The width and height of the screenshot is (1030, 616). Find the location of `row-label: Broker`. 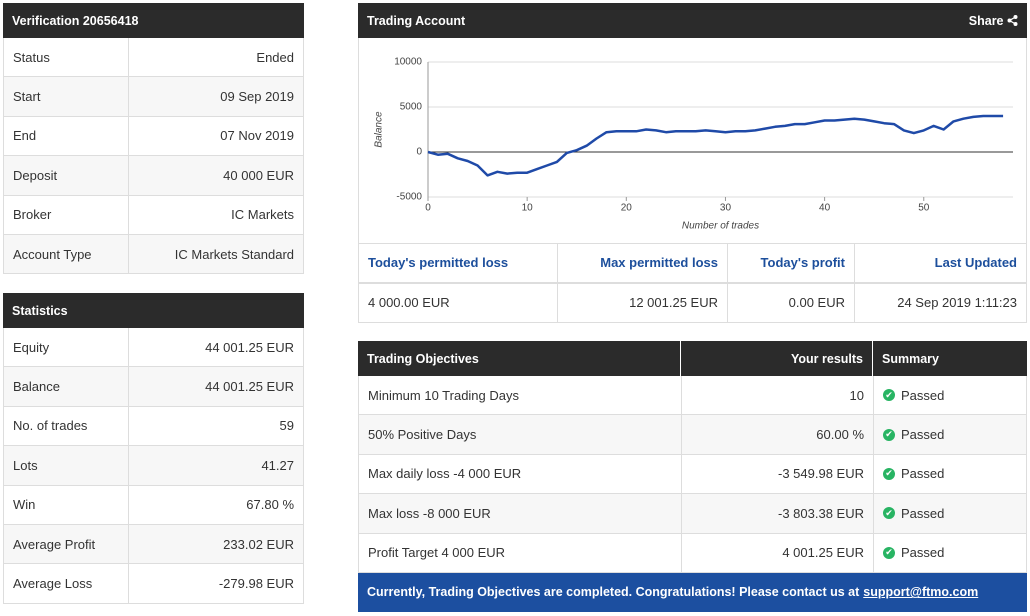

row-label: Broker is located at coordinates (66, 214).